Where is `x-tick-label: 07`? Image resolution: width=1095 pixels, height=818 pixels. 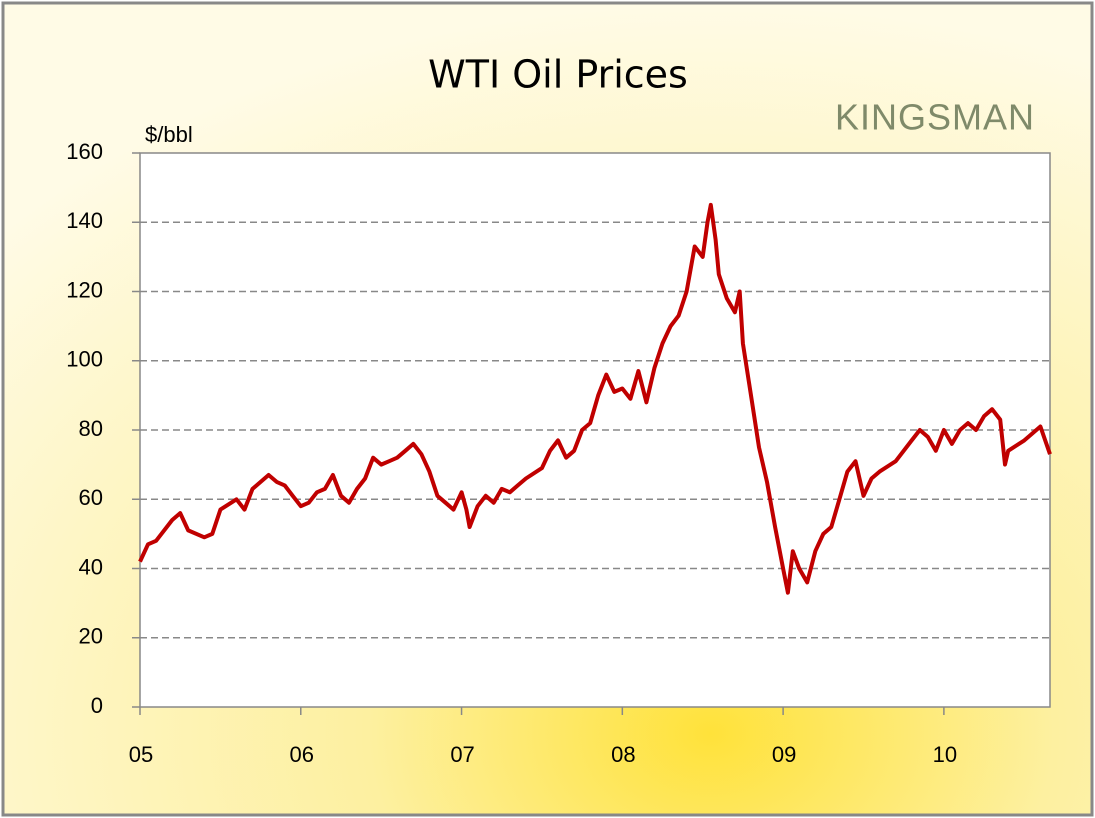 x-tick-label: 07 is located at coordinates (462, 754).